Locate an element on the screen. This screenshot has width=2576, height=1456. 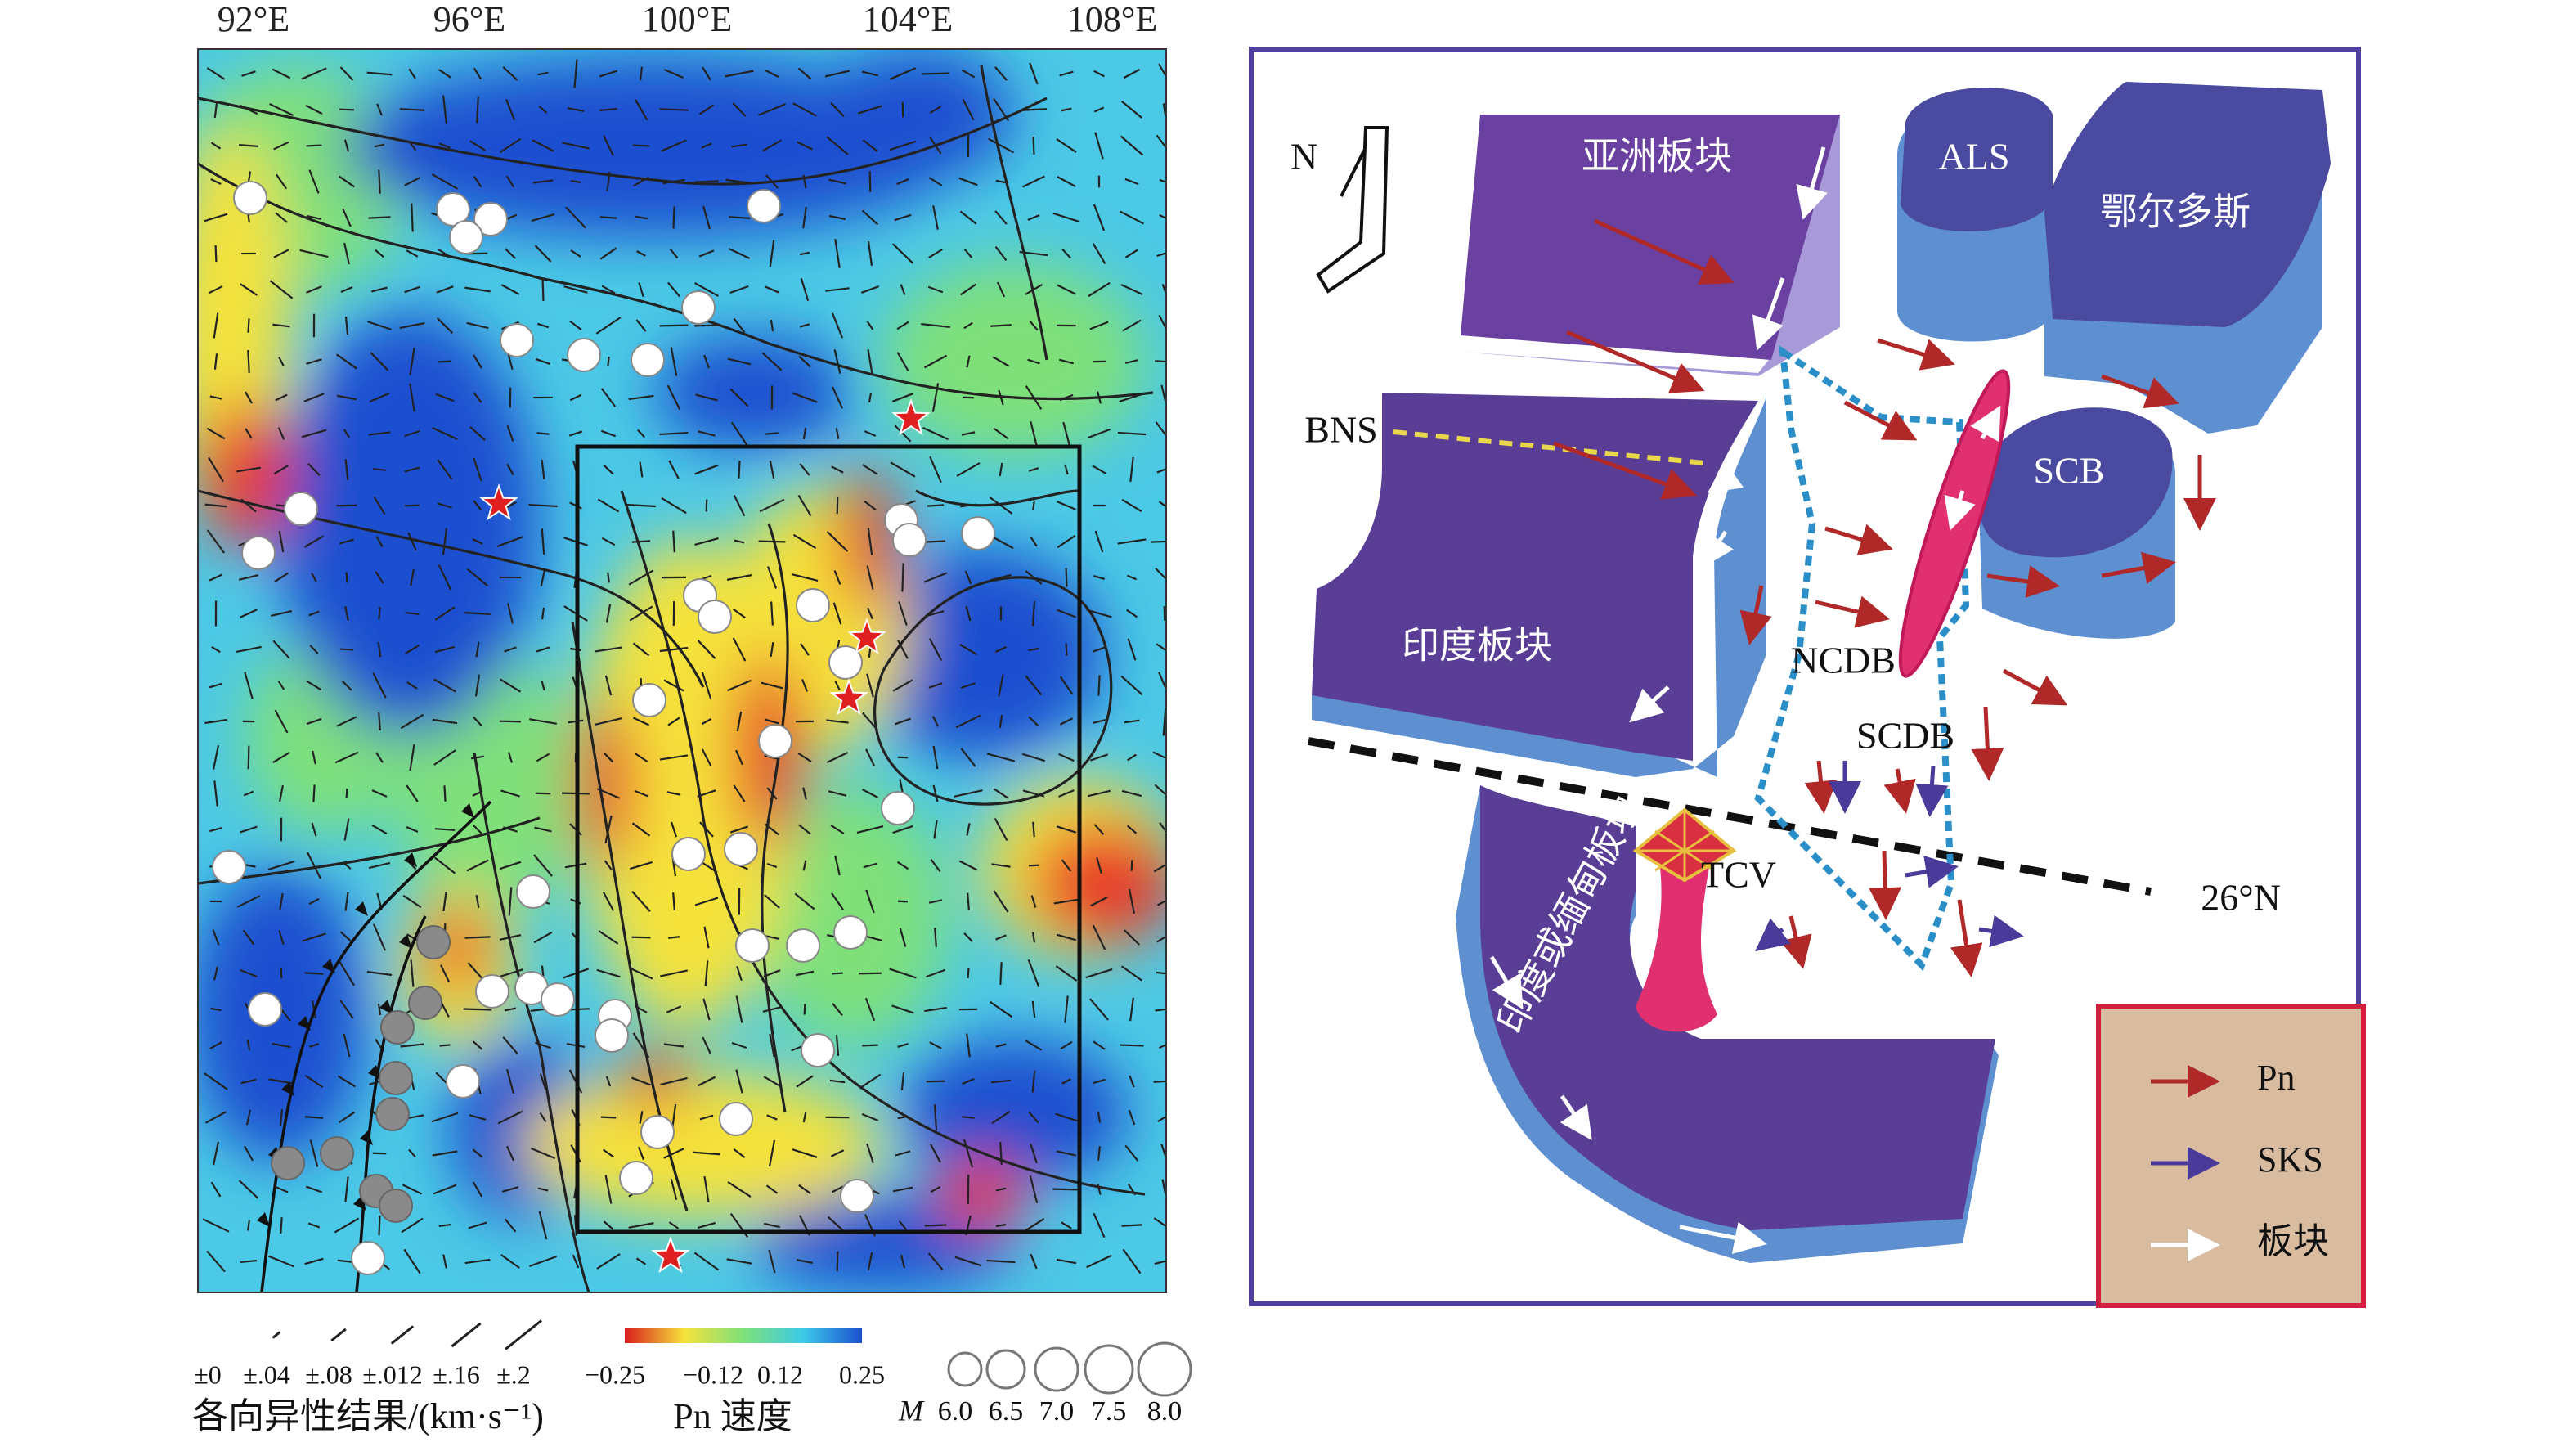
latitude-line is located at coordinates (1730, 816).